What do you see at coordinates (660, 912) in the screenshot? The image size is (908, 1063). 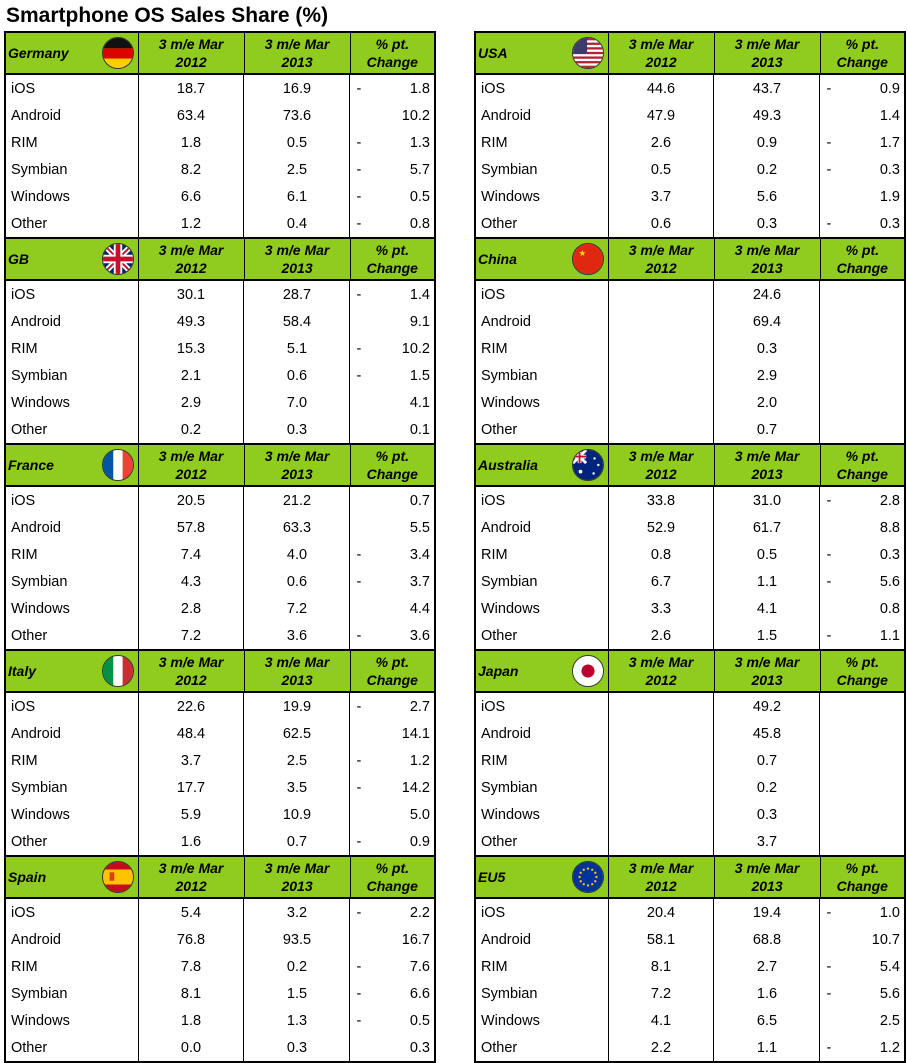 I see `share-2012: 20.4` at bounding box center [660, 912].